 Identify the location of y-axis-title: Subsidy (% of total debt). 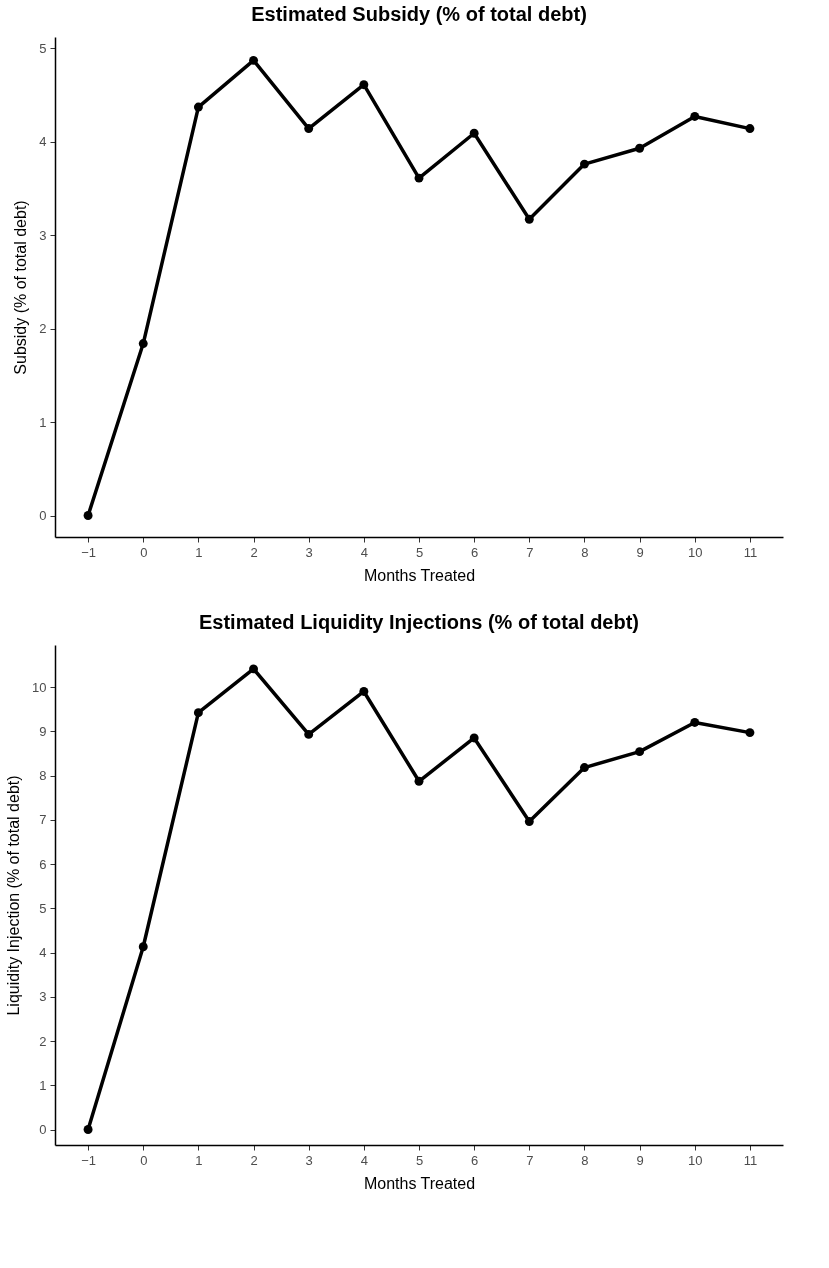
(21, 287).